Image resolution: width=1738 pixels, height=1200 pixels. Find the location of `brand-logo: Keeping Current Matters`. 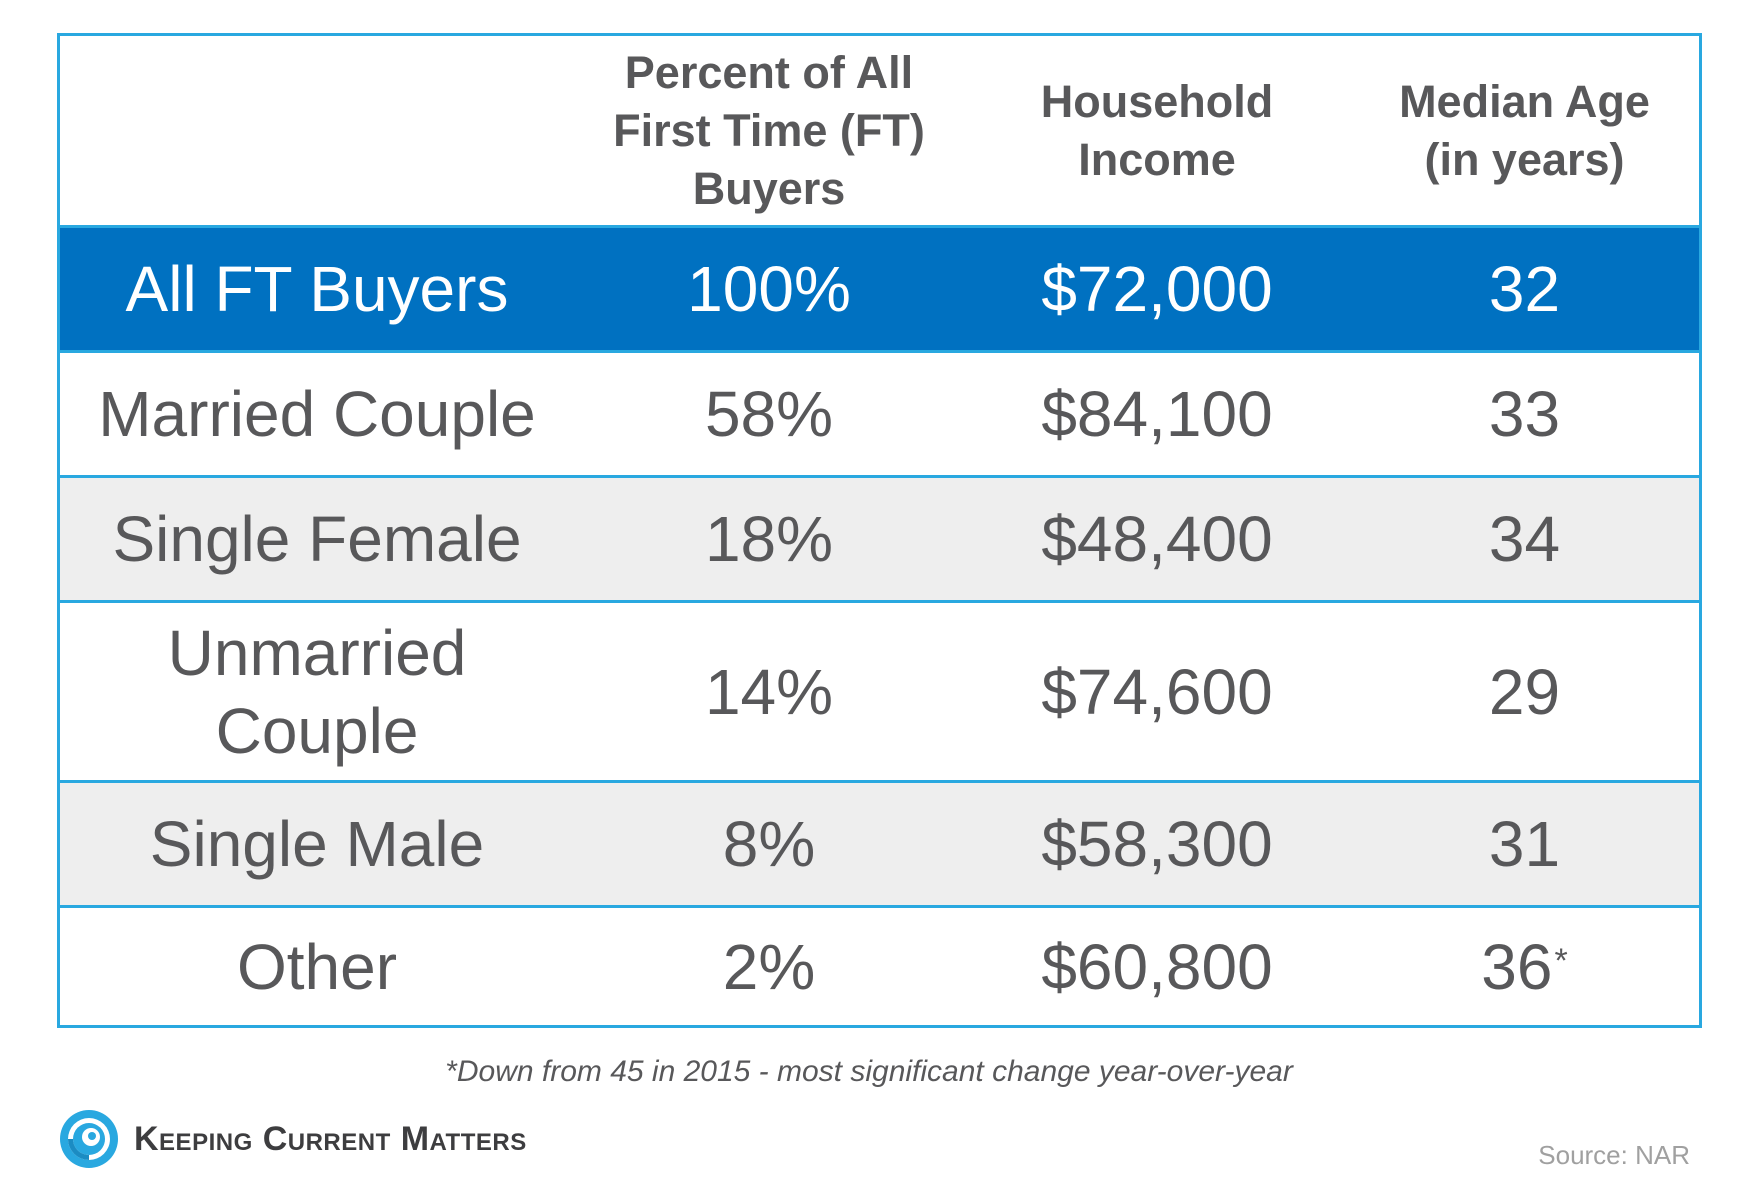

brand-logo: Keeping Current Matters is located at coordinates (292, 1139).